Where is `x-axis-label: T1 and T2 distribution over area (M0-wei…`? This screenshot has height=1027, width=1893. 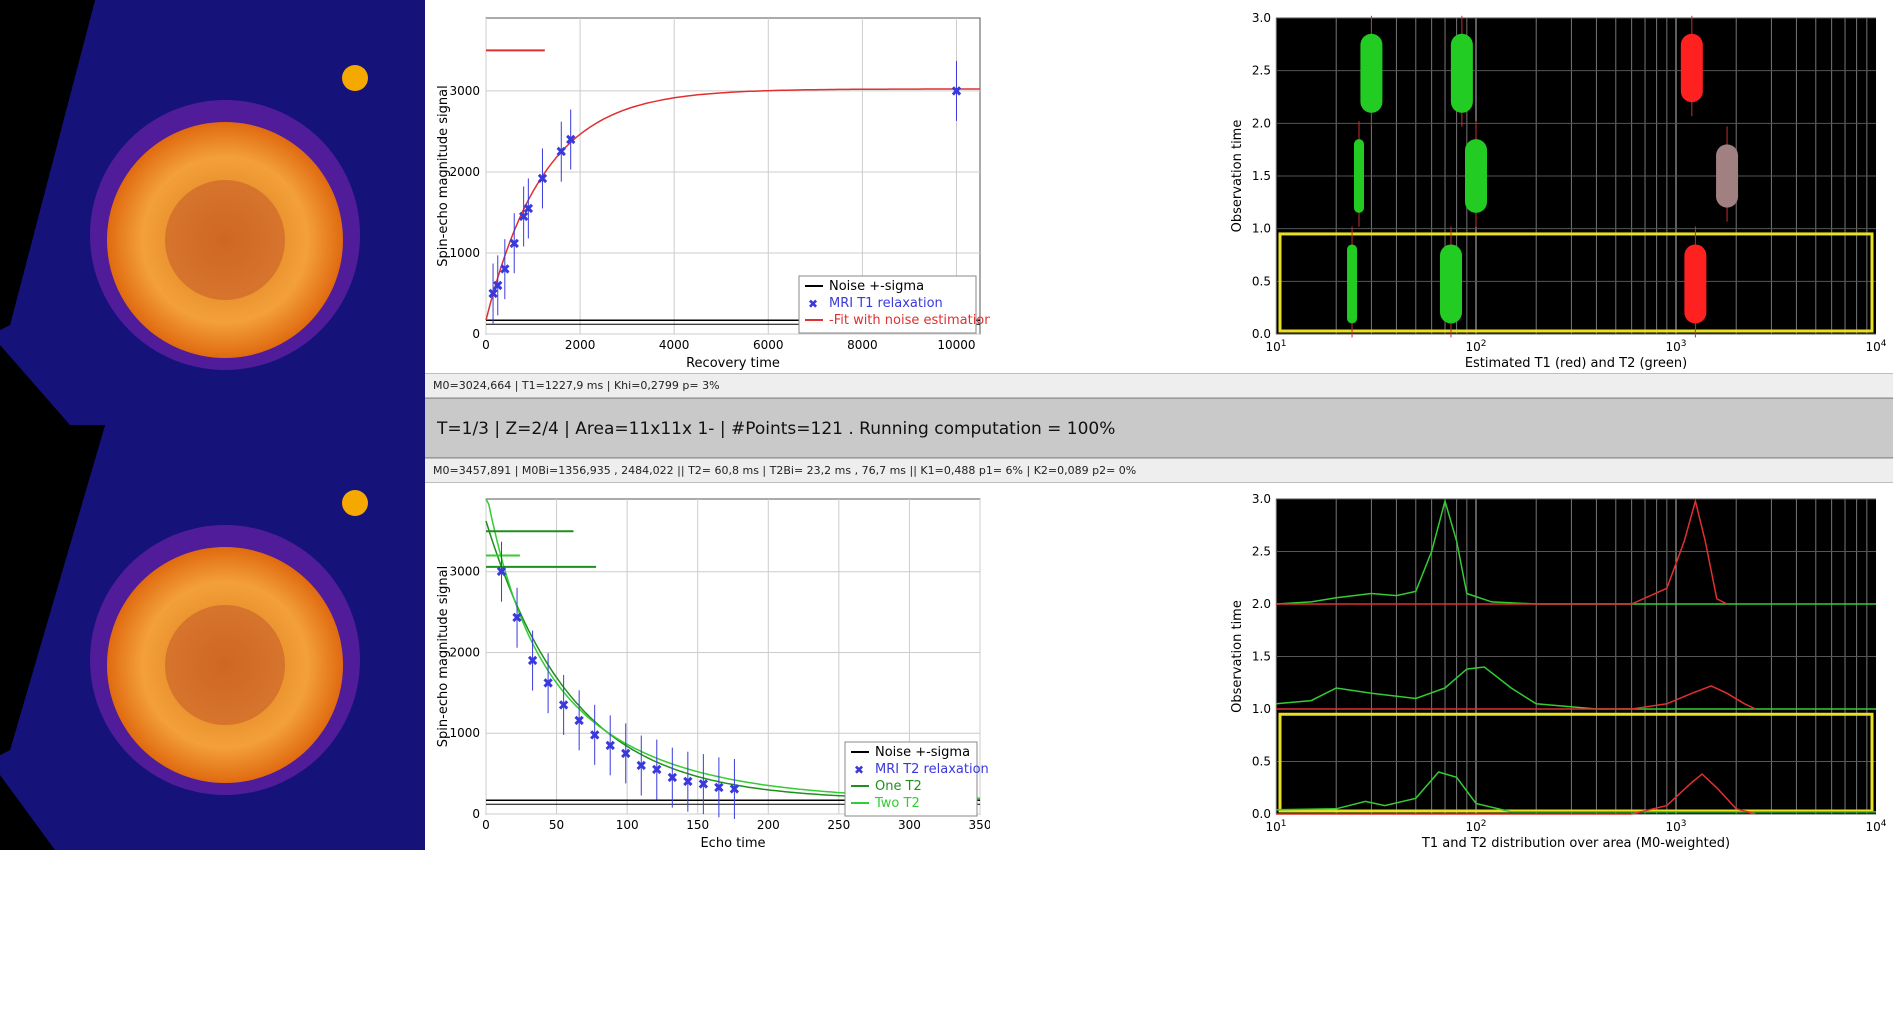
x-axis-label: T1 and T2 distribution over area (M0-wei… is located at coordinates (1575, 843).